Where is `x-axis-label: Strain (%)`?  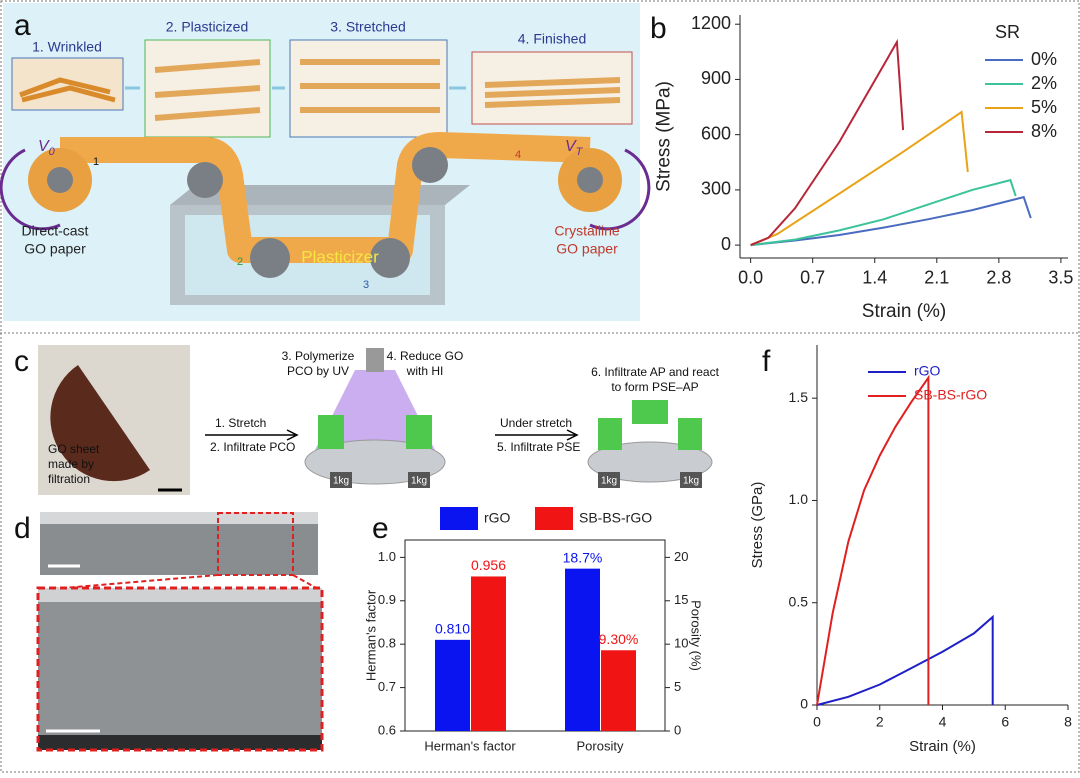 x-axis-label: Strain (%) is located at coordinates (904, 311).